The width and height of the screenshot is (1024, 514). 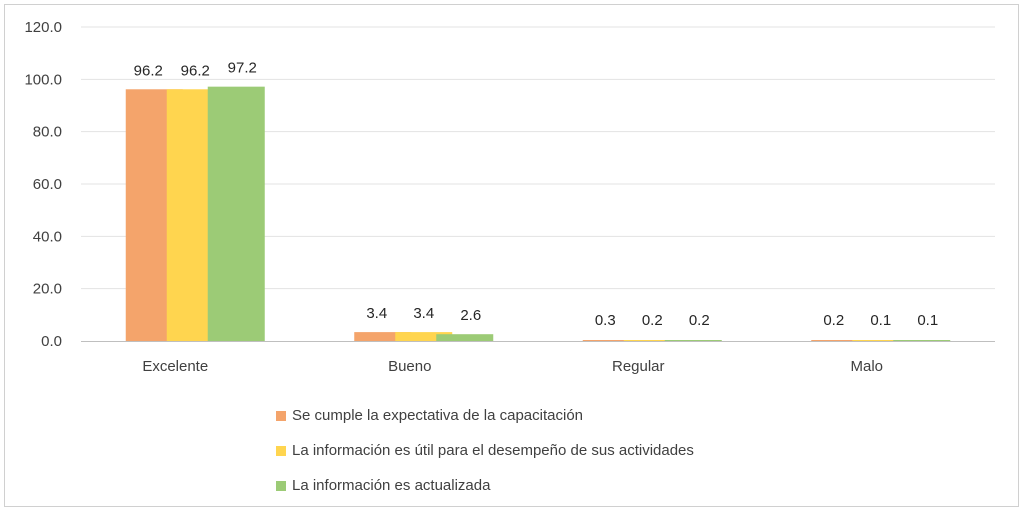 What do you see at coordinates (470, 315) in the screenshot?
I see `data-label: 2.6` at bounding box center [470, 315].